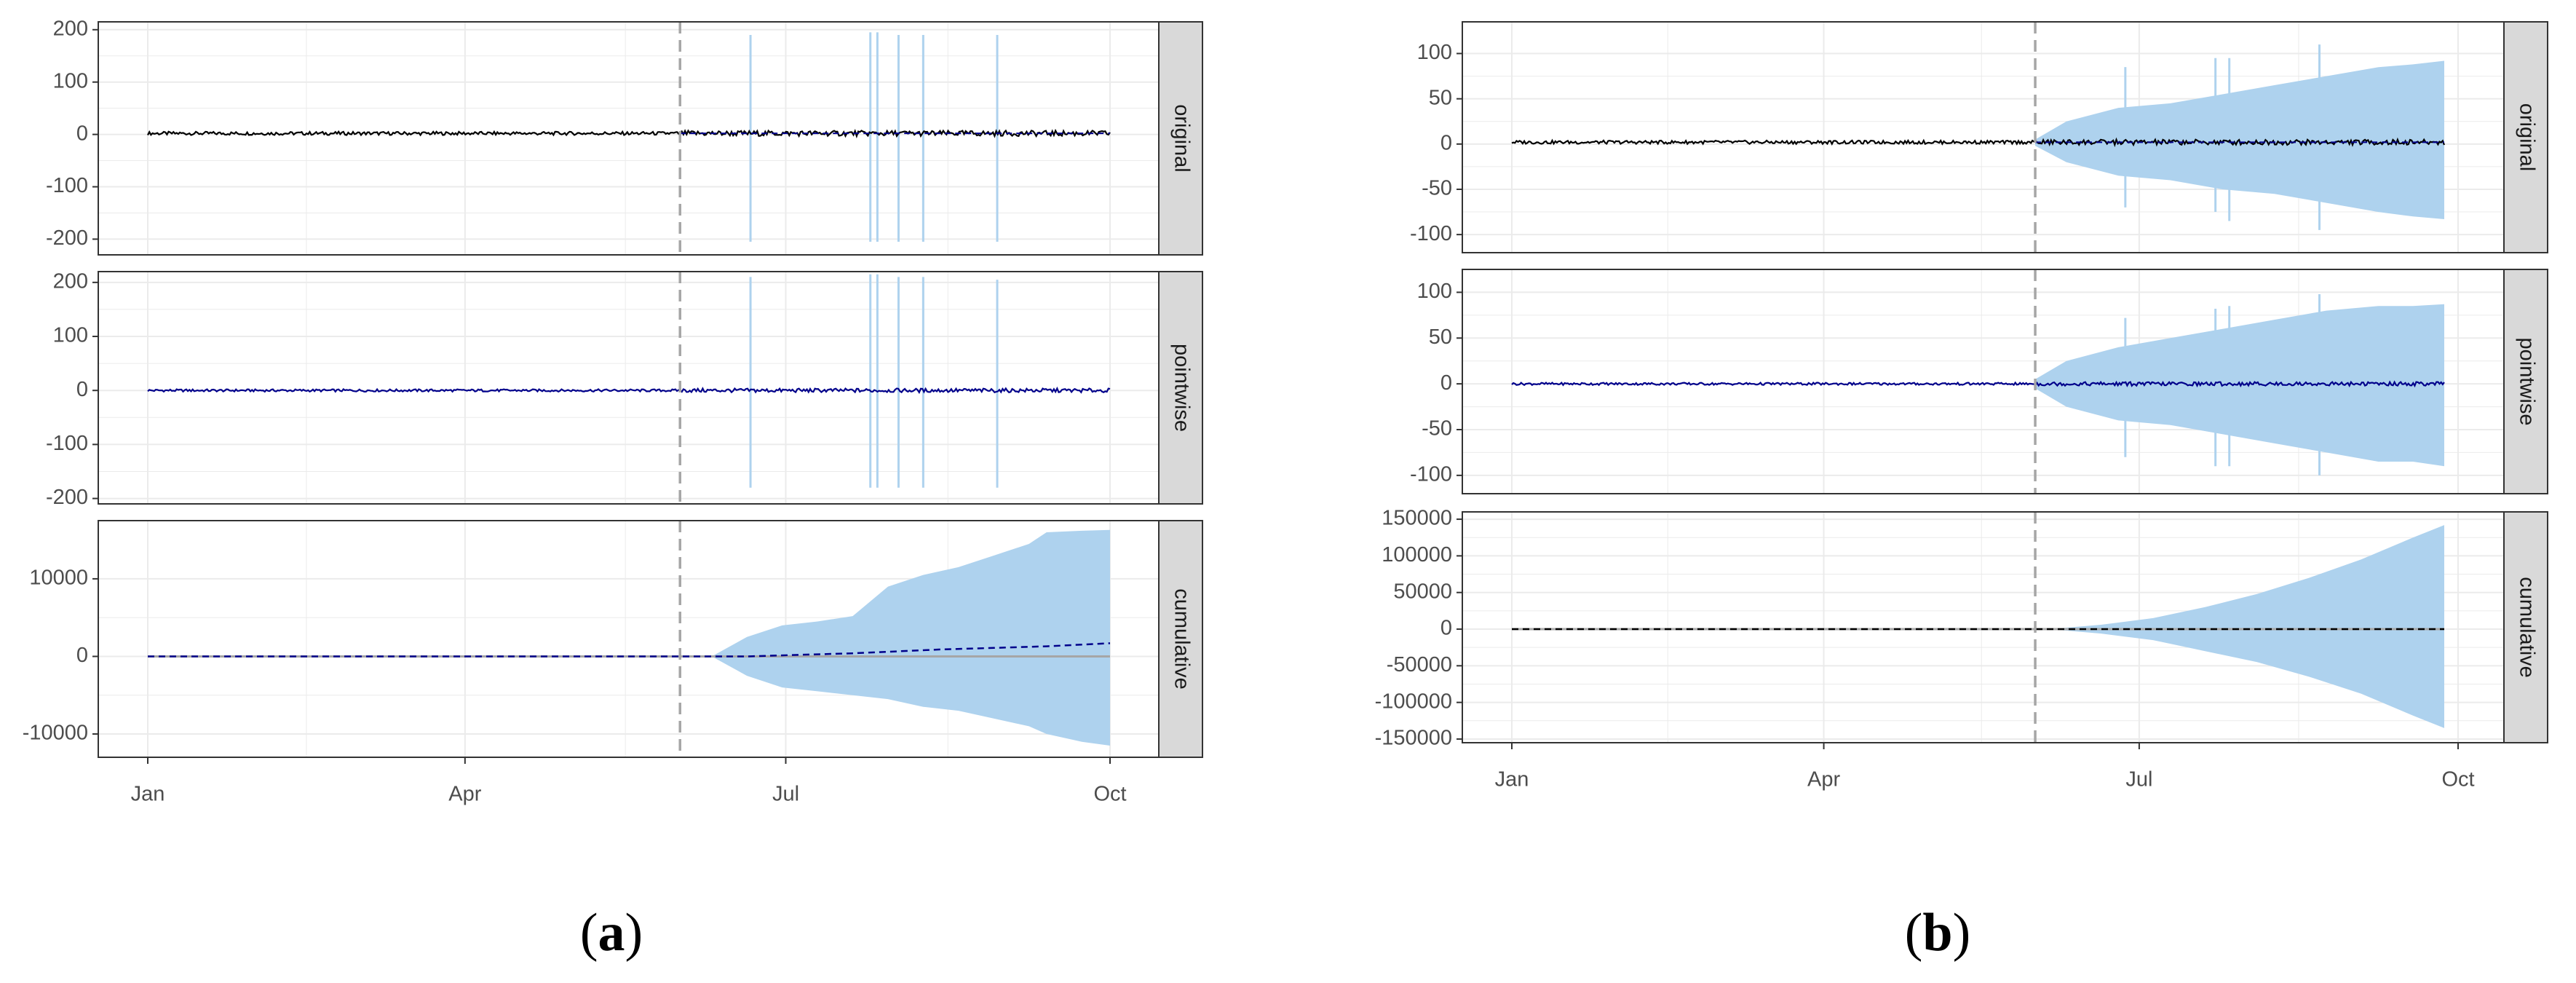  What do you see at coordinates (1417, 518) in the screenshot?
I see `y-tick-label: 150000` at bounding box center [1417, 518].